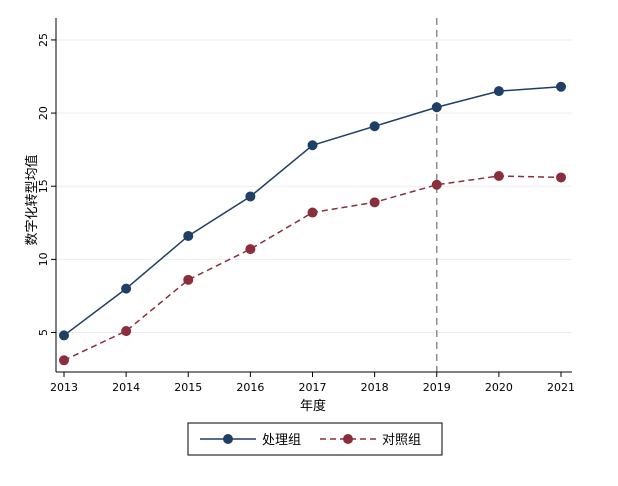  I want to click on y-tick-label: 25, so click(43, 40).